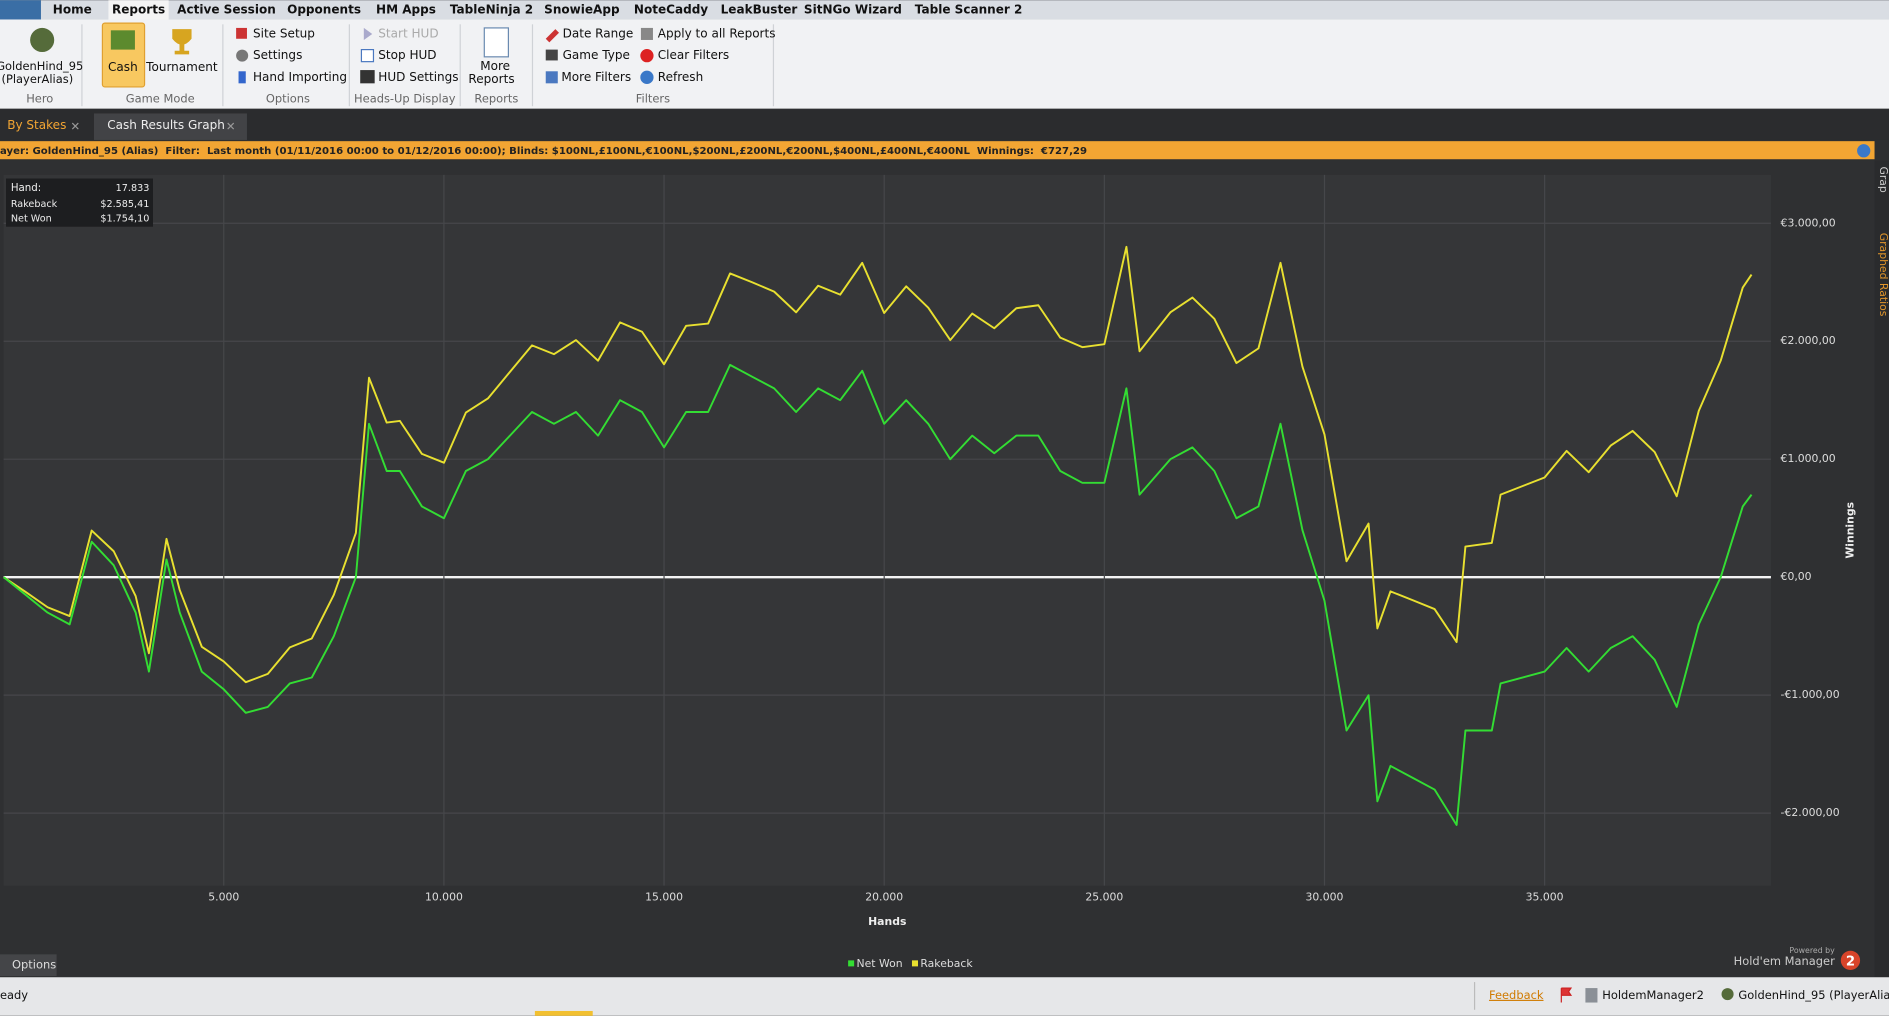 This screenshot has width=1889, height=1016. Describe the element at coordinates (552, 36) in the screenshot. I see `date-range-icon` at that location.